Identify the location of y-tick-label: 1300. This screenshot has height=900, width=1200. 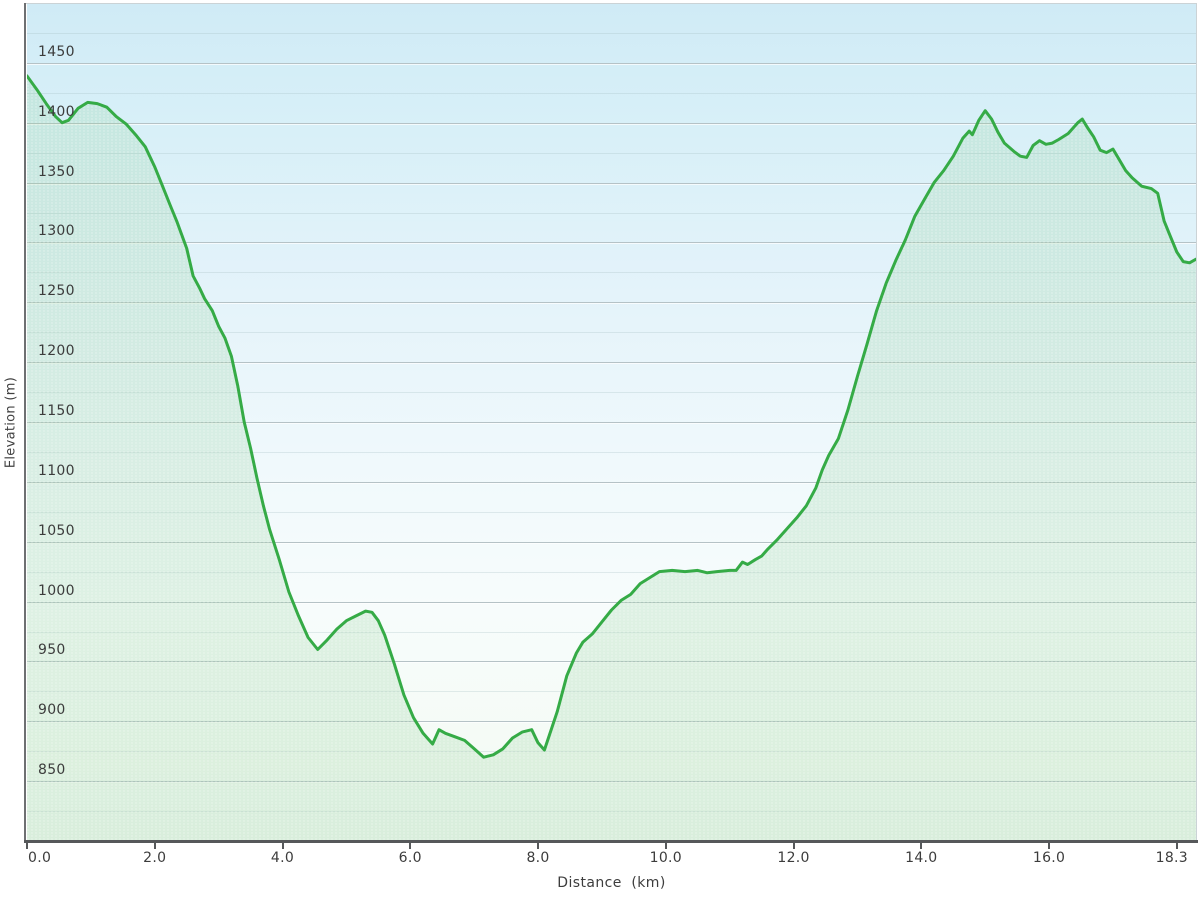
(56, 231).